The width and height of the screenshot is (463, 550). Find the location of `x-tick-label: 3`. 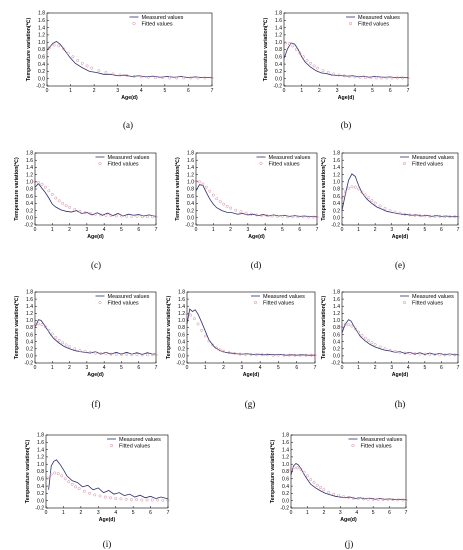

x-tick-label: 3 is located at coordinates (98, 513).